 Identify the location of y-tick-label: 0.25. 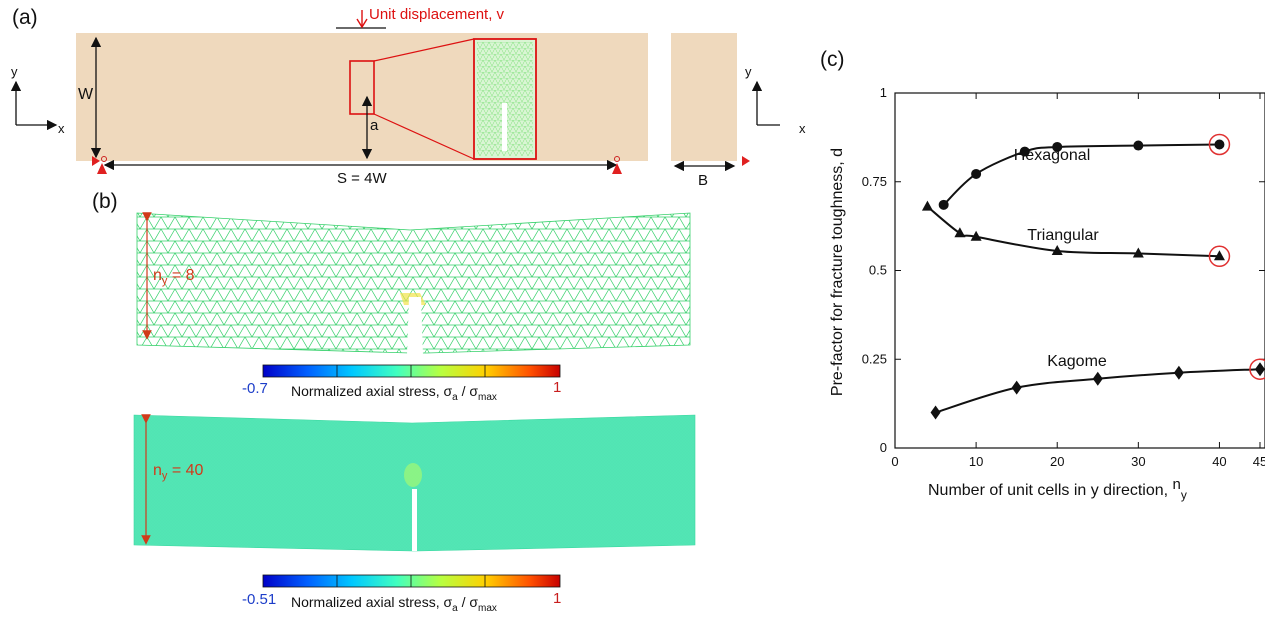
(874, 358).